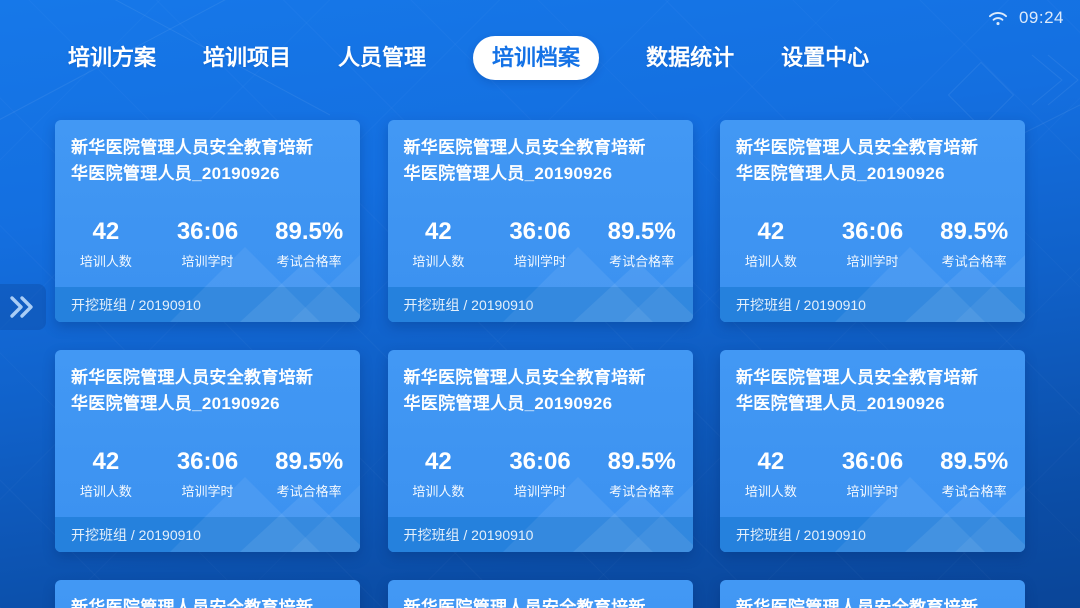 This screenshot has height=608, width=1080. What do you see at coordinates (690, 58) in the screenshot?
I see `tab-data-statistics: 数据统计` at bounding box center [690, 58].